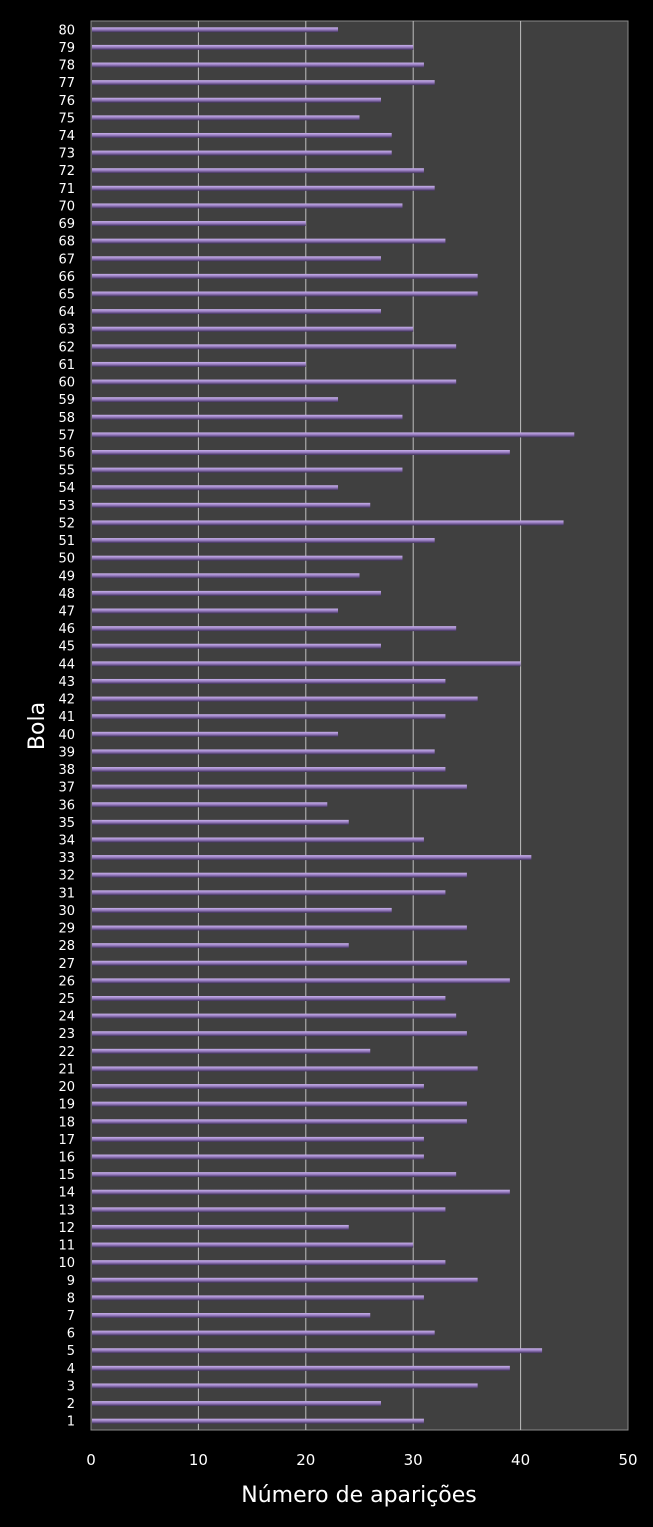  Describe the element at coordinates (66, 171) in the screenshot. I see `category-label: 72` at that location.